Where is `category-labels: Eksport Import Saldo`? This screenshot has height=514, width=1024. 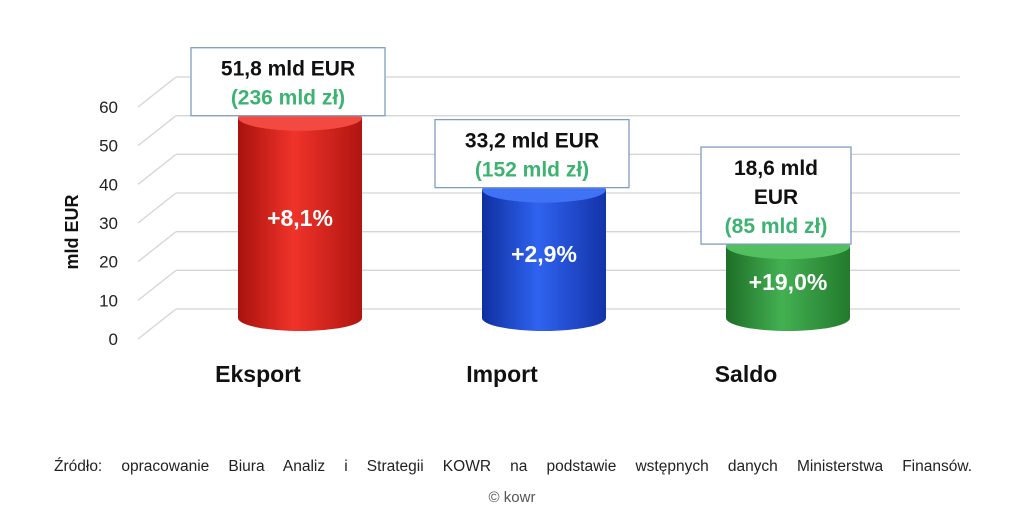 category-labels: Eksport Import Saldo is located at coordinates (496, 374).